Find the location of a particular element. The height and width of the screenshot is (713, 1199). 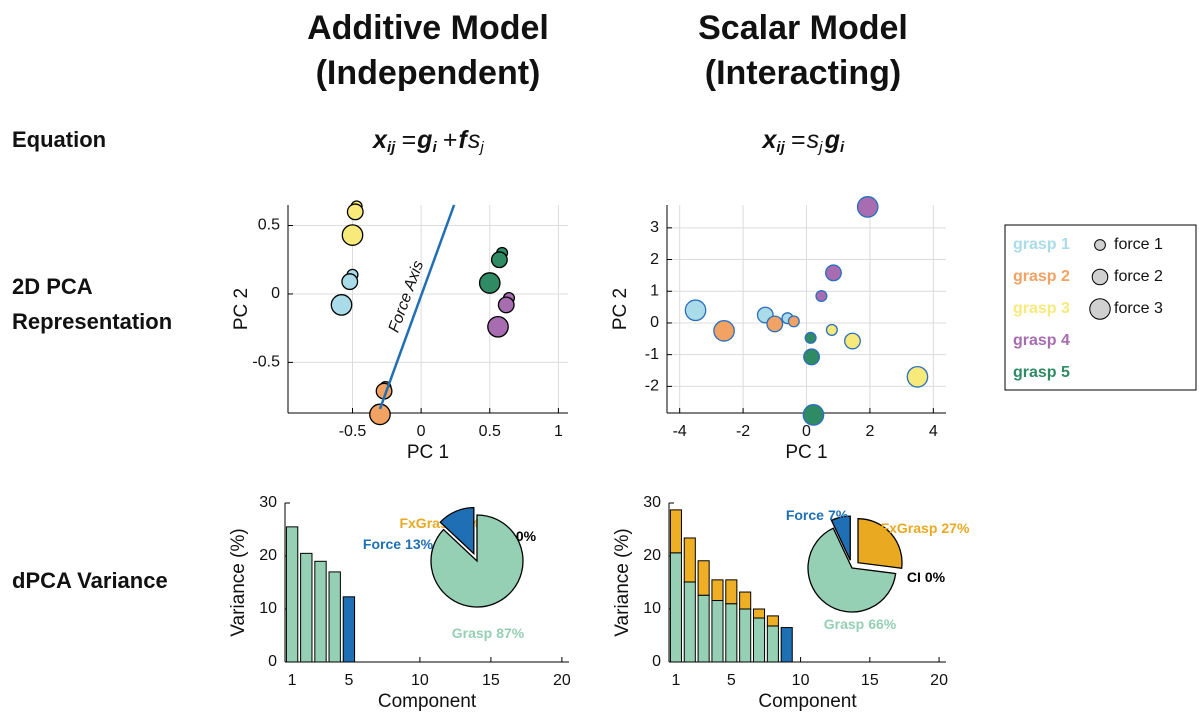

column-title: (Independent) is located at coordinates (428, 73).